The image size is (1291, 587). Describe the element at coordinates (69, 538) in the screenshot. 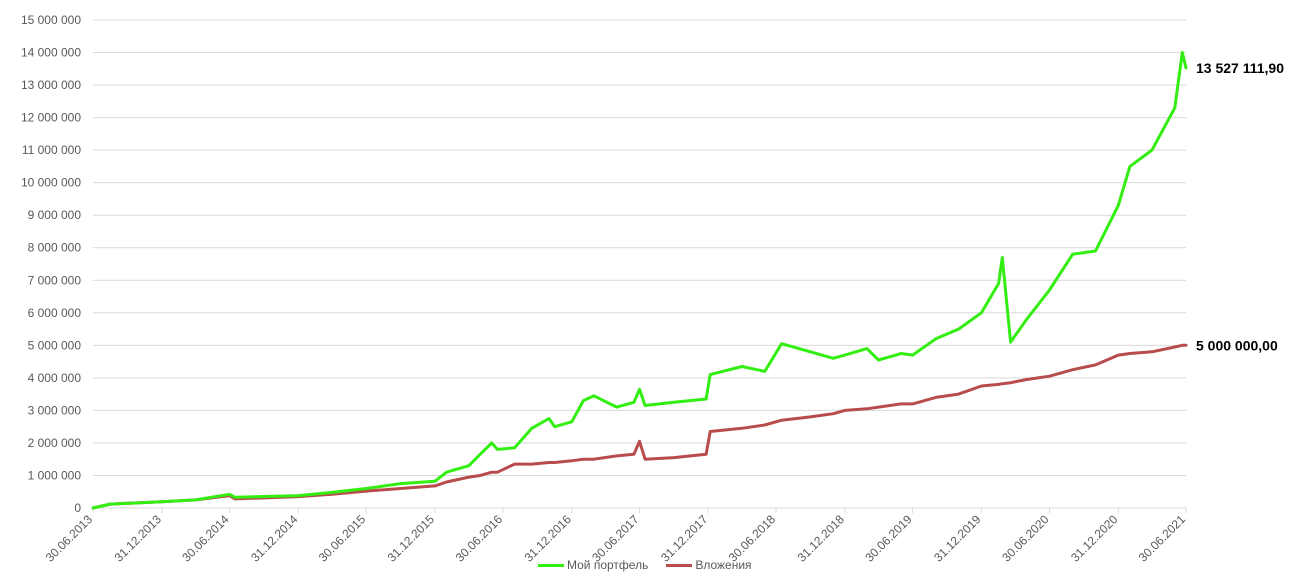

I see `x-tick-label: 30.06.2013` at that location.